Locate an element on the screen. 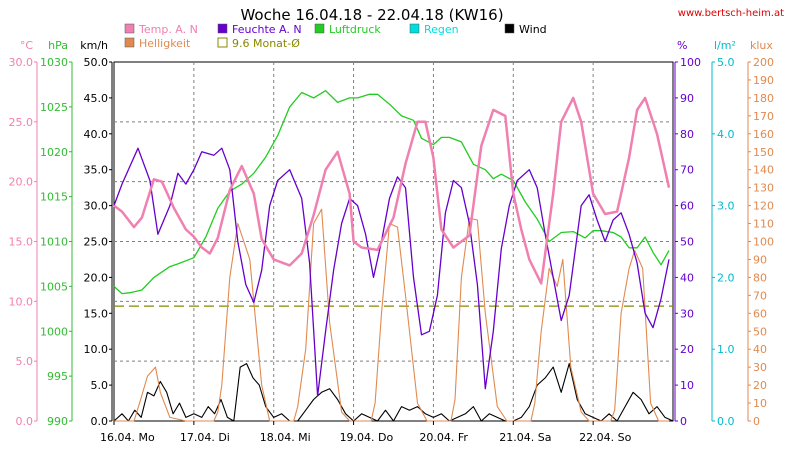  x-tick-label: 19.04. Do is located at coordinates (367, 437).